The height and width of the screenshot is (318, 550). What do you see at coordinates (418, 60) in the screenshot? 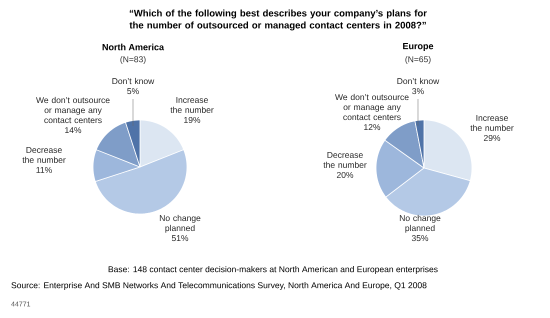
I see `chart-subtitle: (N=65)` at bounding box center [418, 60].